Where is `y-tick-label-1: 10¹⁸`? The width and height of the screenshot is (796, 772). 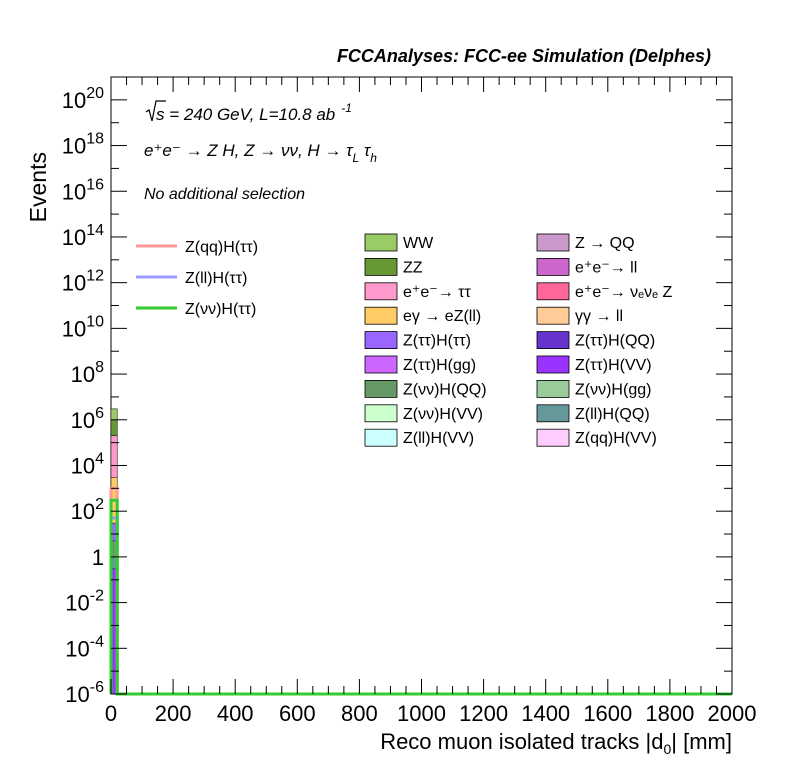 y-tick-label-1: 10¹⁸ is located at coordinates (83, 145).